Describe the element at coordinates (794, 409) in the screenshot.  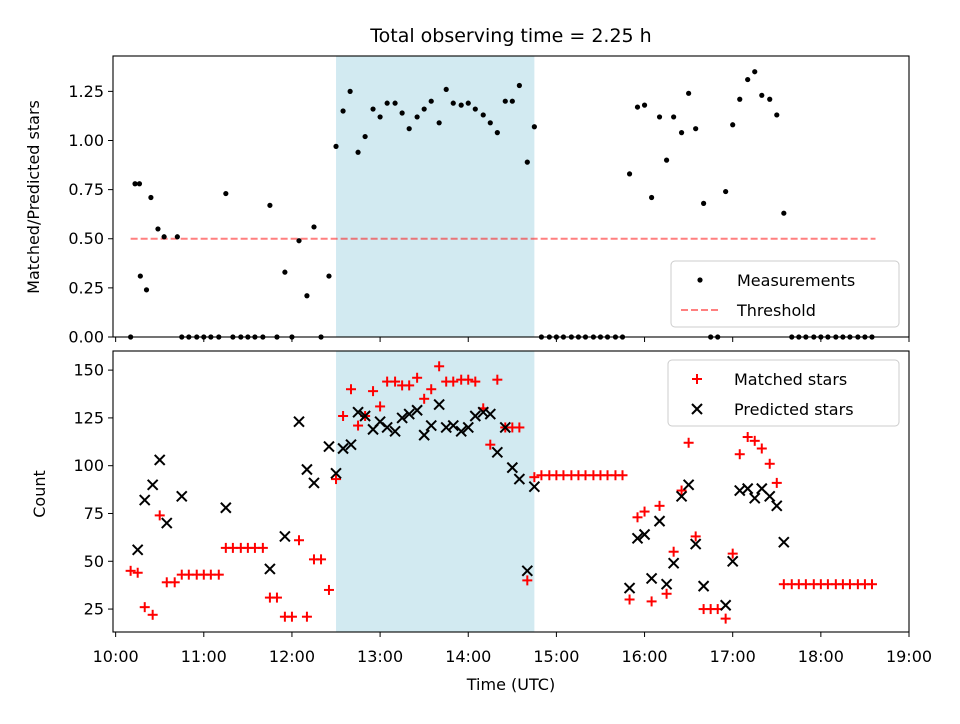
I see `legend-entry: Predicted stars` at that location.